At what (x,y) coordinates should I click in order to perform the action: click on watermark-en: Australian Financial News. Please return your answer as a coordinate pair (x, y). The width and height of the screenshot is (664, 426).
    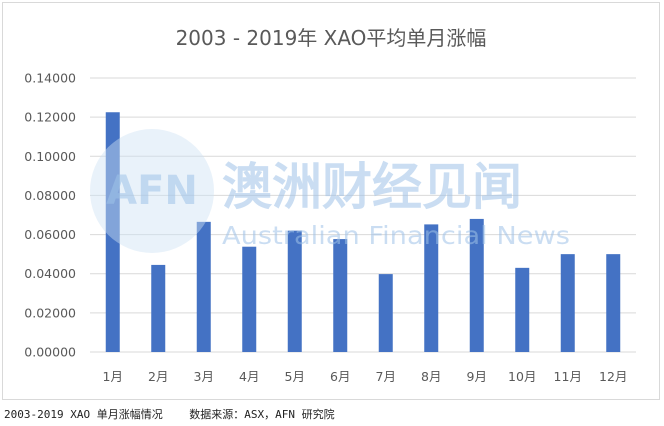
    Looking at the image, I should click on (396, 235).